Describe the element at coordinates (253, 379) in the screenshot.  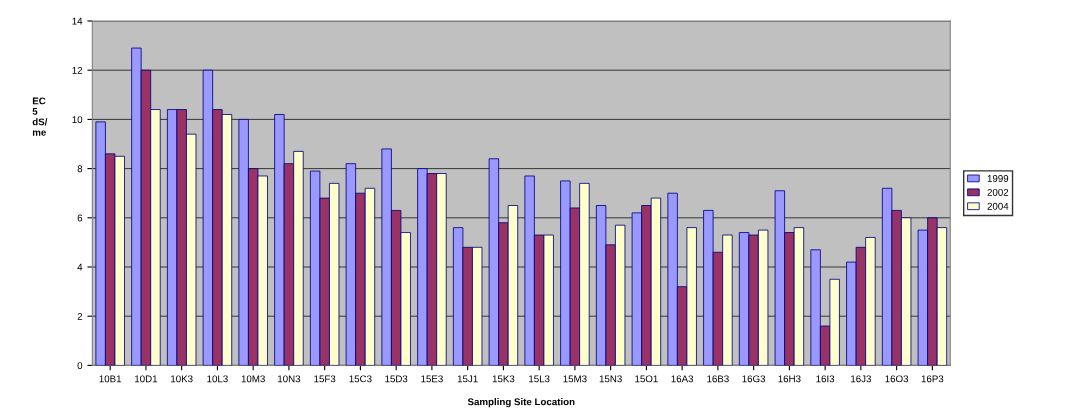
I see `x-tick-label: 10M3` at that location.